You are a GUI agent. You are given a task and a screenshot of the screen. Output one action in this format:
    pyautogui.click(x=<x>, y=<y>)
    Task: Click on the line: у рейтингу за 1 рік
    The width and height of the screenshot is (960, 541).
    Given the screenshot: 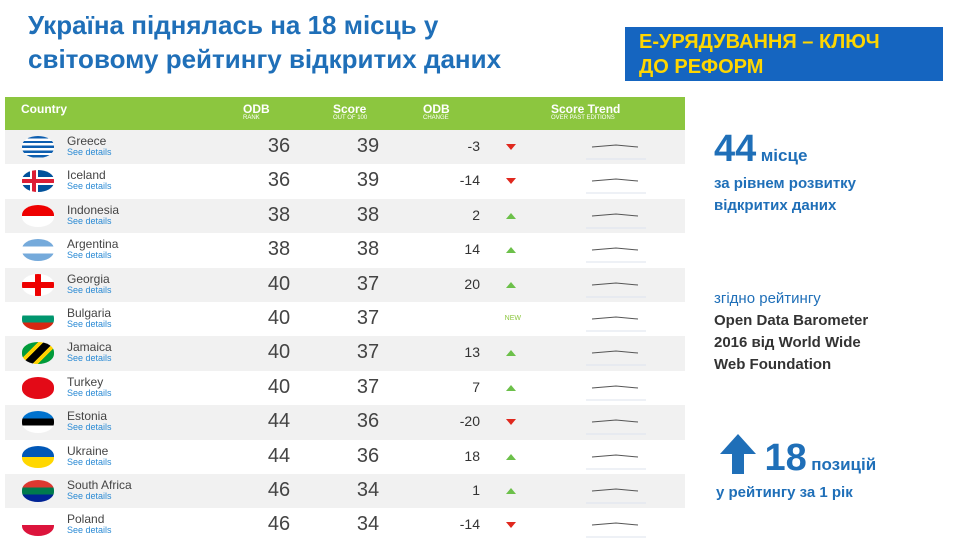 What is the action you would take?
    pyautogui.click(x=784, y=492)
    